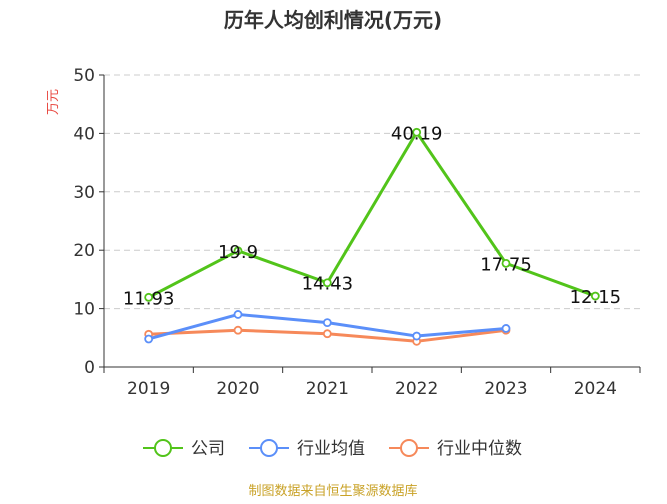 Image resolution: width=667 pixels, height=504 pixels. What do you see at coordinates (332, 491) in the screenshot?
I see `source-note: 制图数据来自恒生聚源数据库` at bounding box center [332, 491].